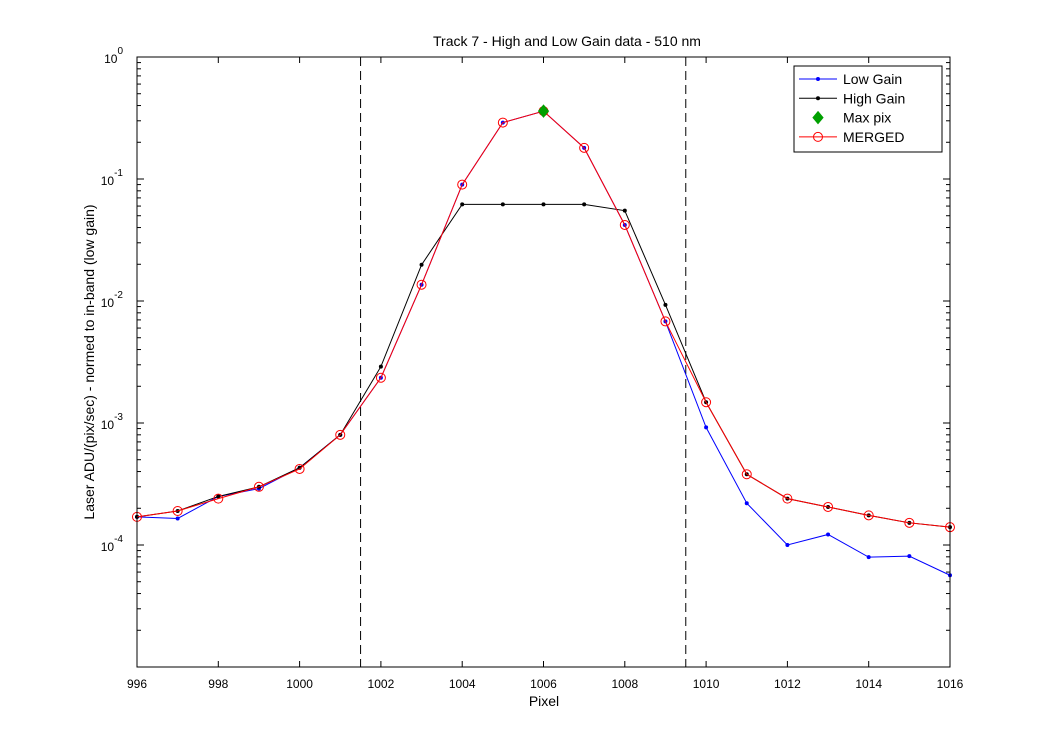 This screenshot has width=1050, height=750. Describe the element at coordinates (543, 684) in the screenshot. I see `x-tick-label: 1006` at that location.